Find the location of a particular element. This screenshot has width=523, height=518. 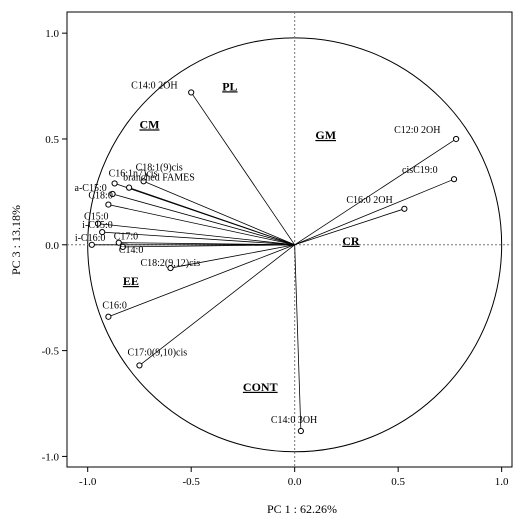

point-label: i-C15:0 is located at coordinates (97, 225).